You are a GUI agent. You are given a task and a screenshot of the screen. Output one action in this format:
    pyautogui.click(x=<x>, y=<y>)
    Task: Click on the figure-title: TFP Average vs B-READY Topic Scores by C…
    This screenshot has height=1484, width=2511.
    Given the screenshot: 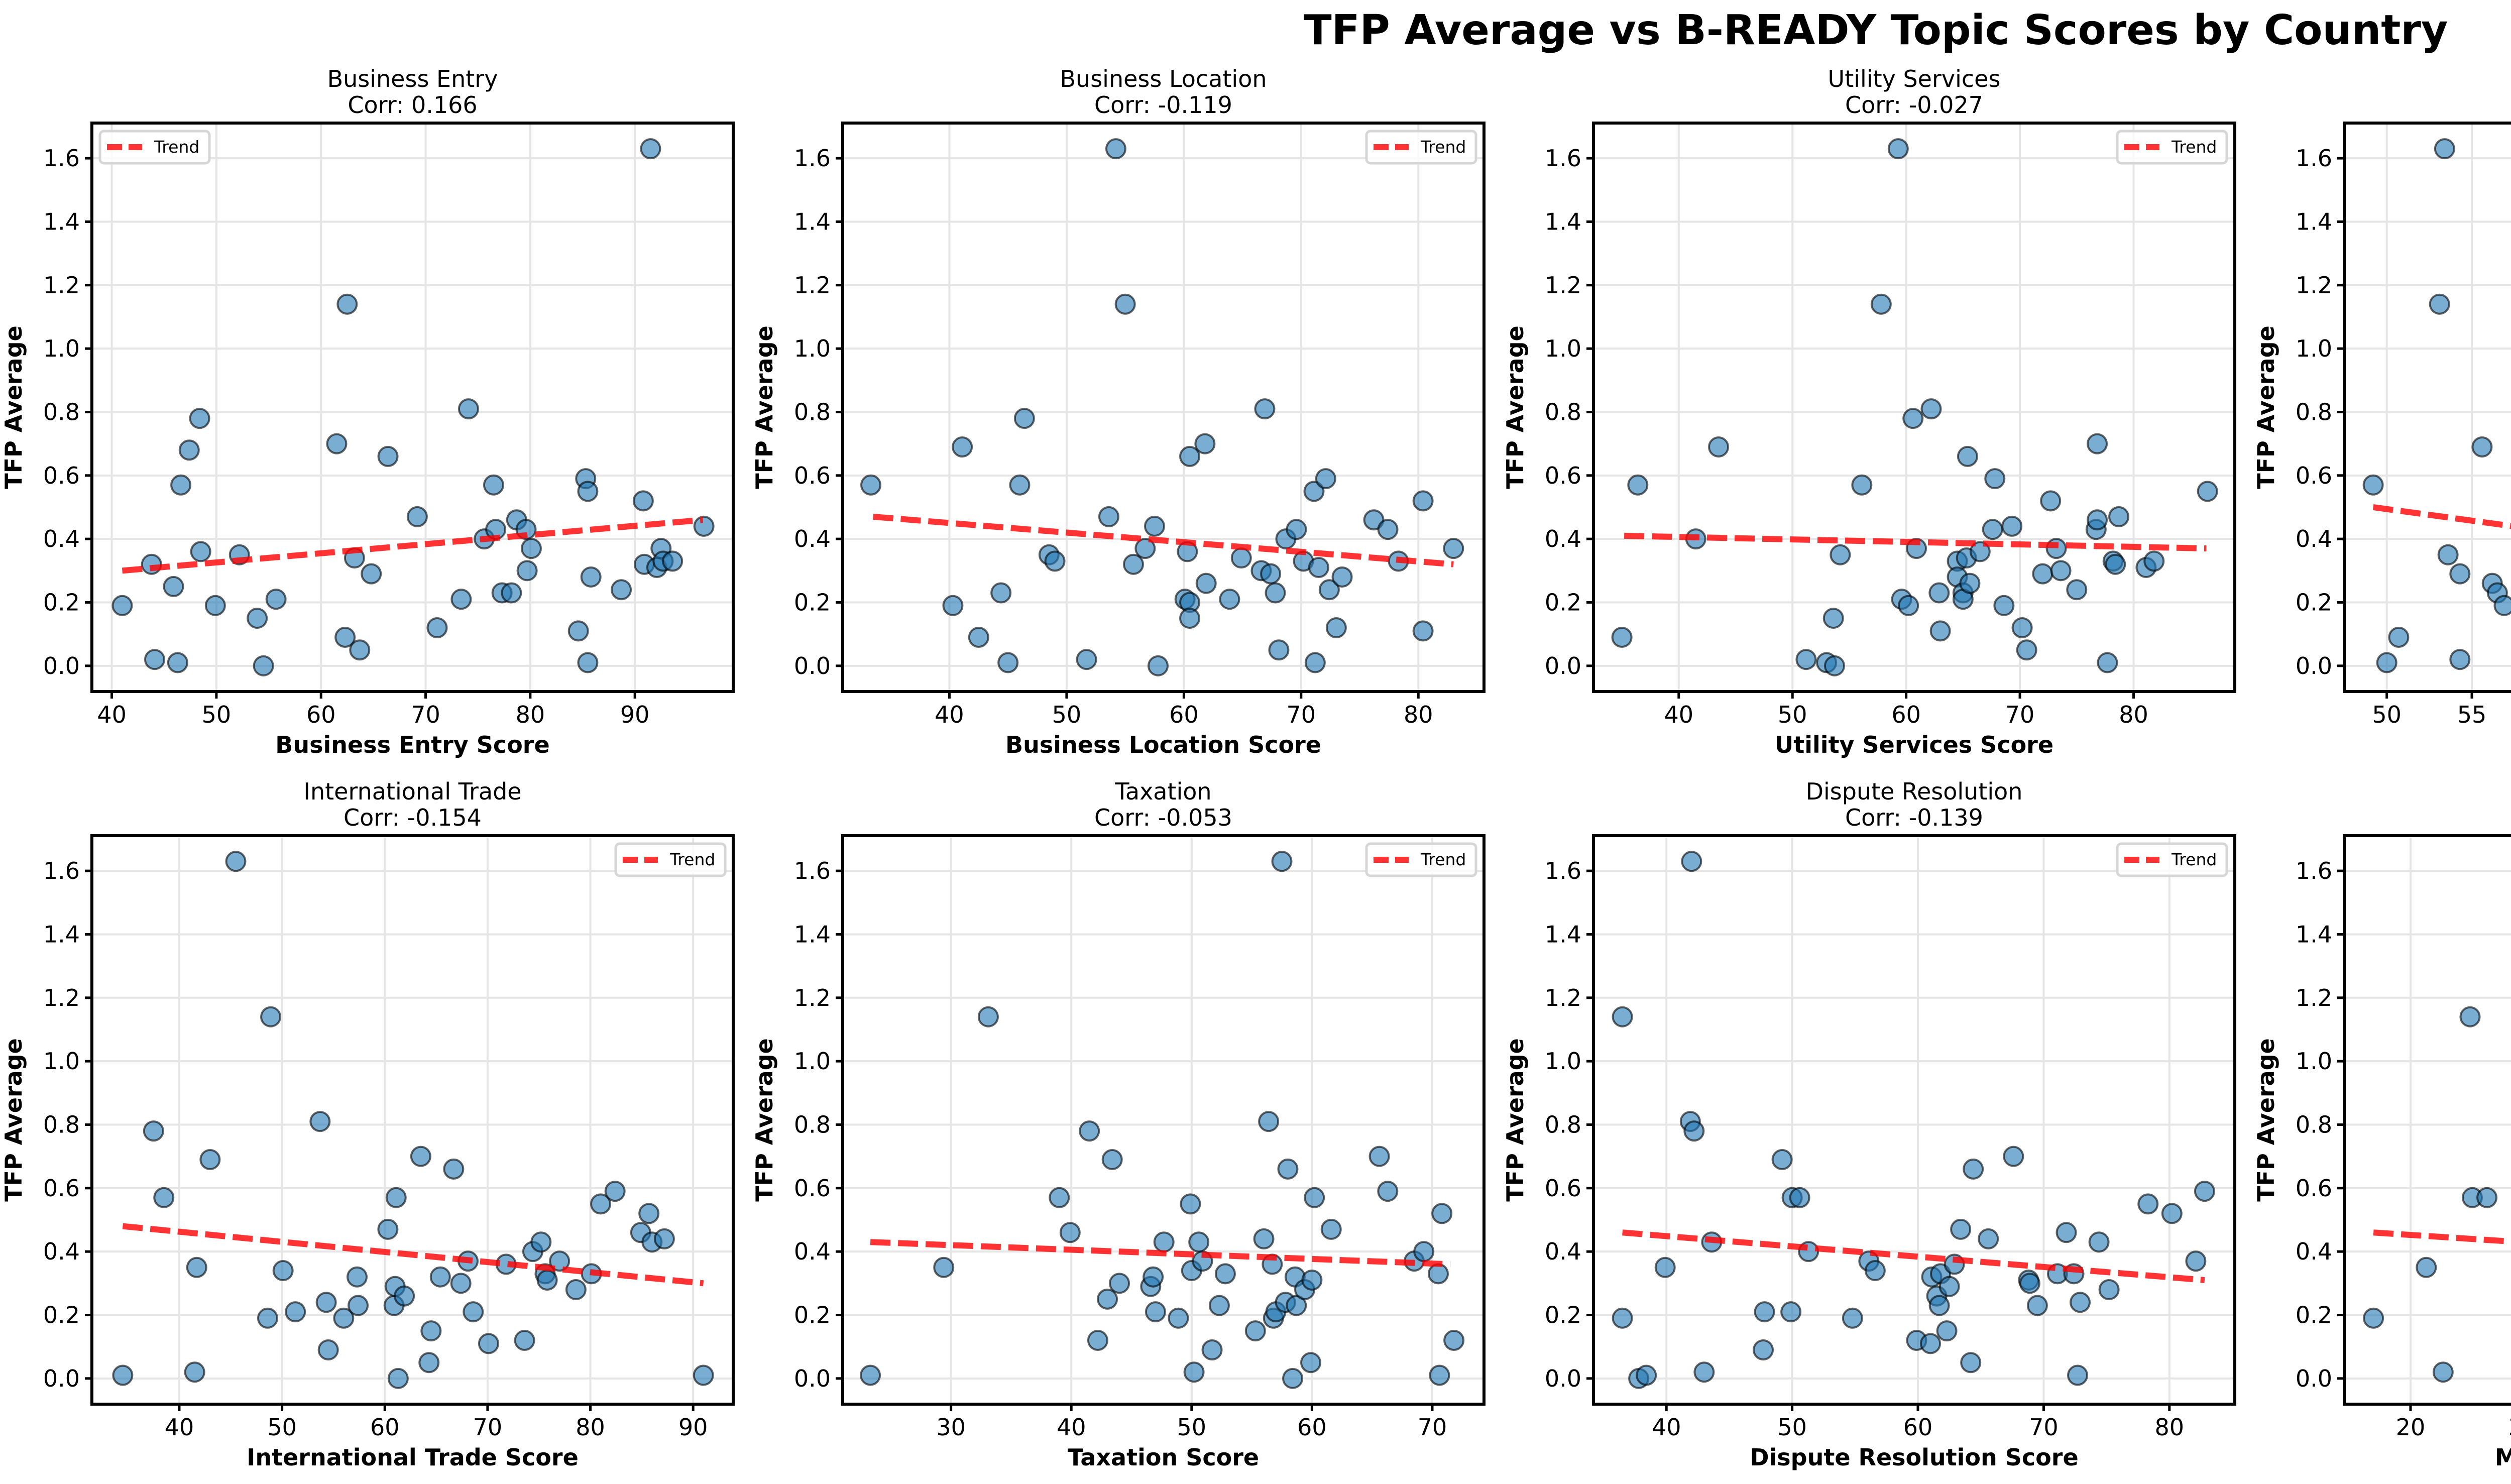 What is the action you would take?
    pyautogui.click(x=1876, y=30)
    